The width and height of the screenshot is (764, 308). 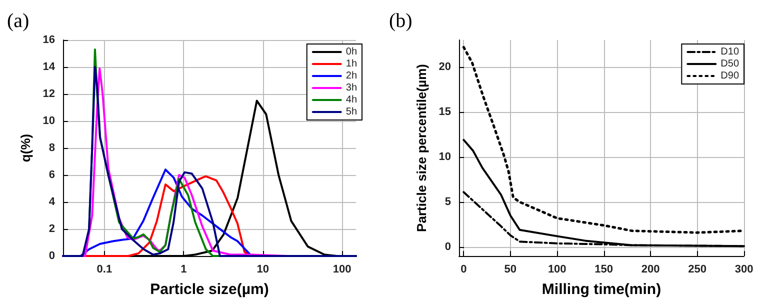 What do you see at coordinates (730, 64) in the screenshot?
I see `legend-label: D50` at bounding box center [730, 64].